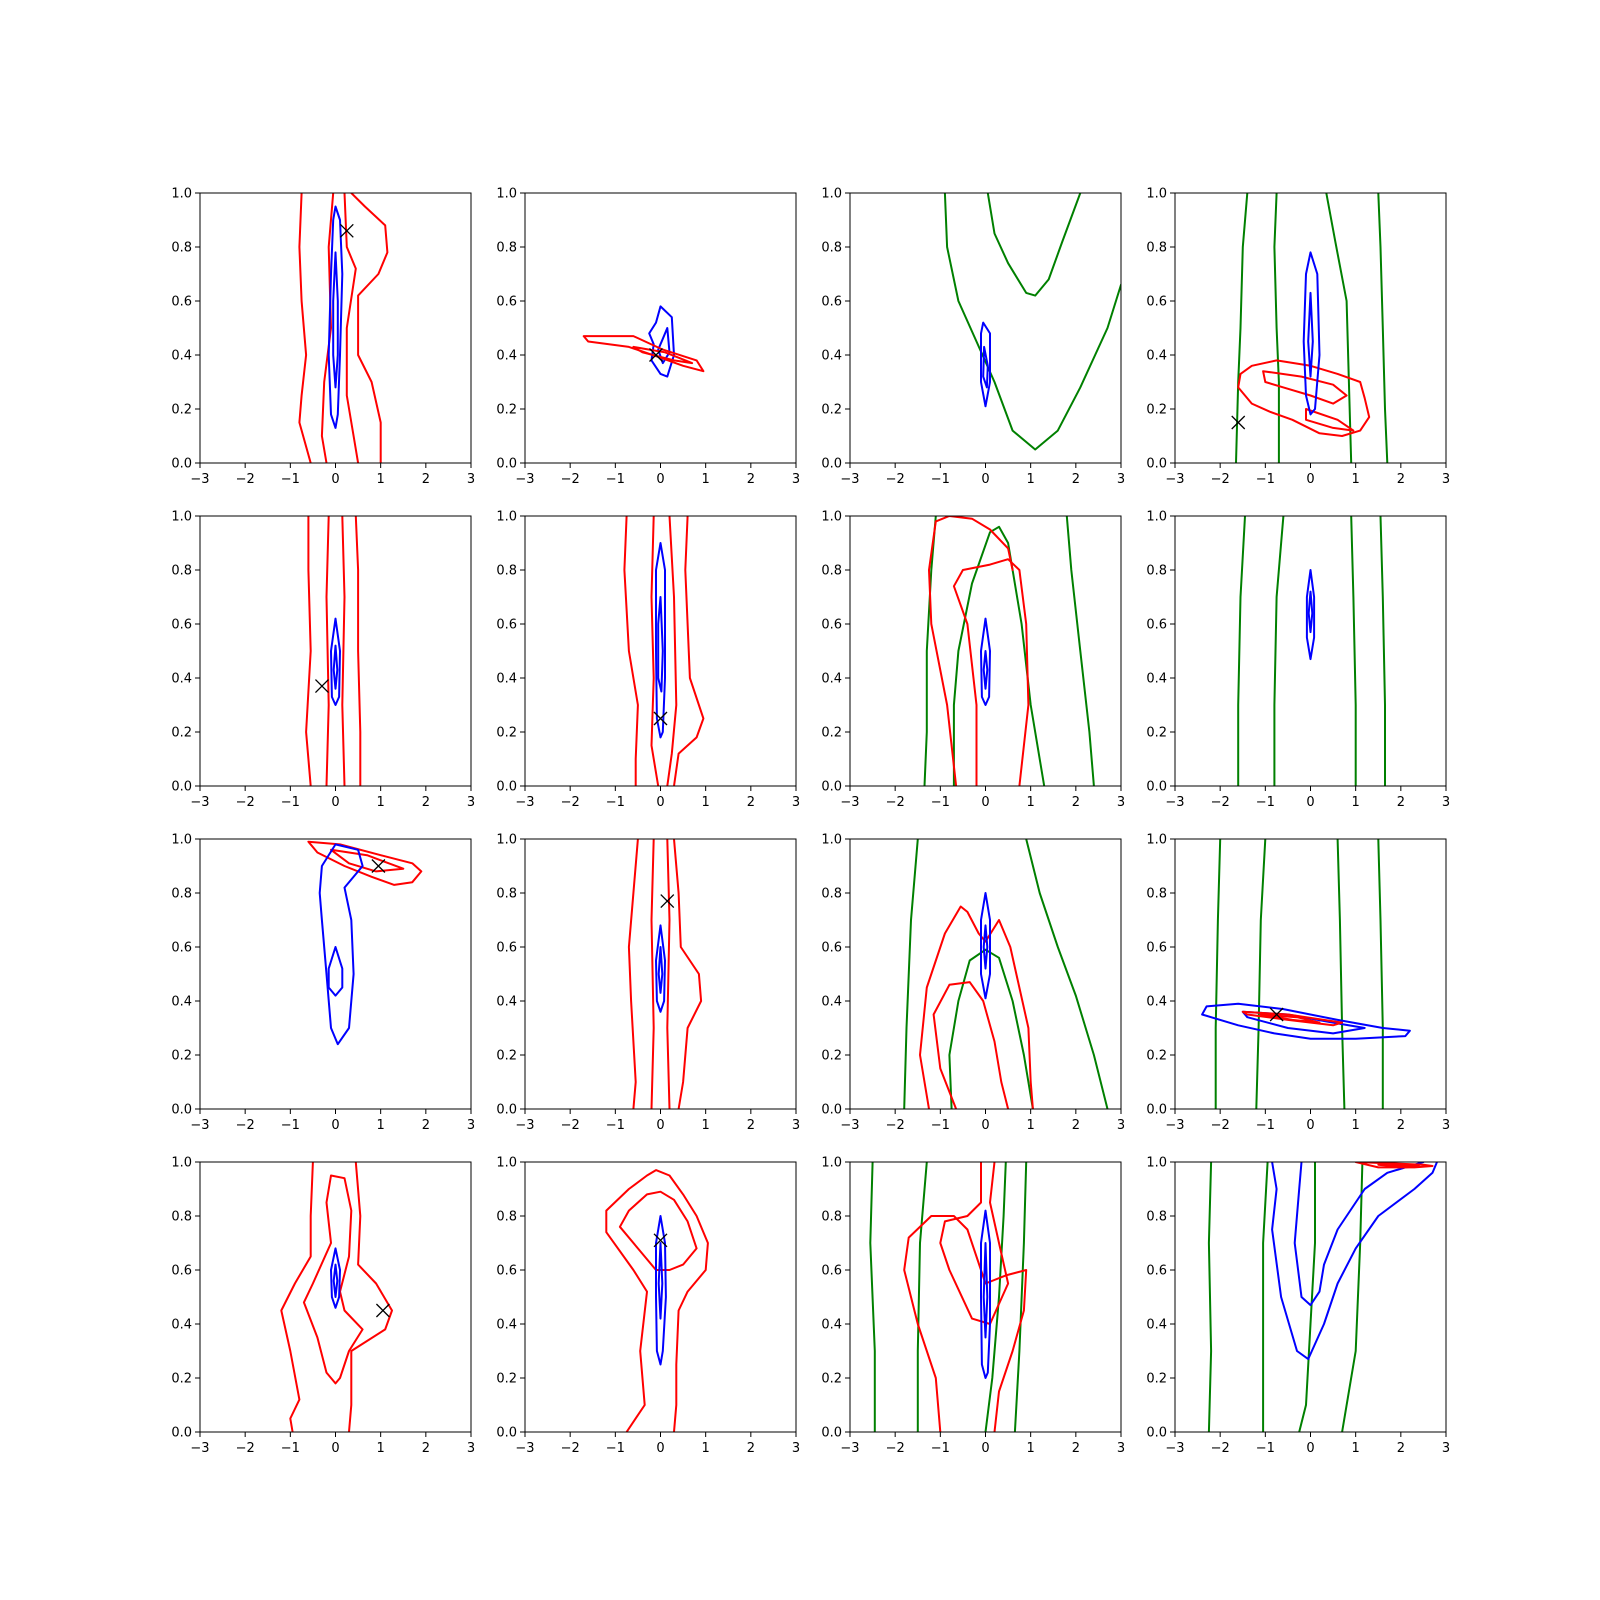  Describe the element at coordinates (973, 983) in the screenshot. I see `panel-3-3: −3 −2 −1 0 1 2 3 0.0 0.2 0.4 0.6 0.8 1.0` at that location.